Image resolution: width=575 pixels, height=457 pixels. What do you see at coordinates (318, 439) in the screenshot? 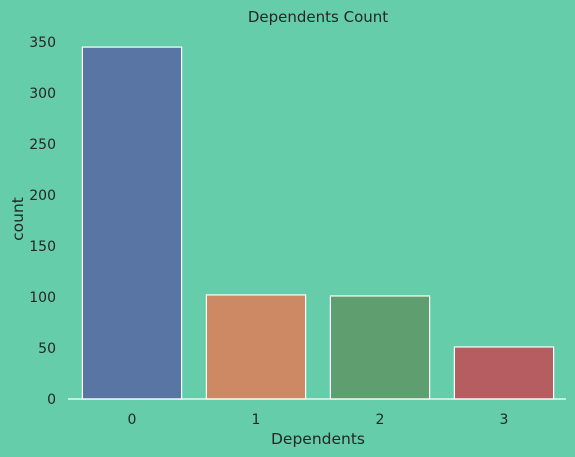
I see `x-axis-label: Dependents` at bounding box center [318, 439].